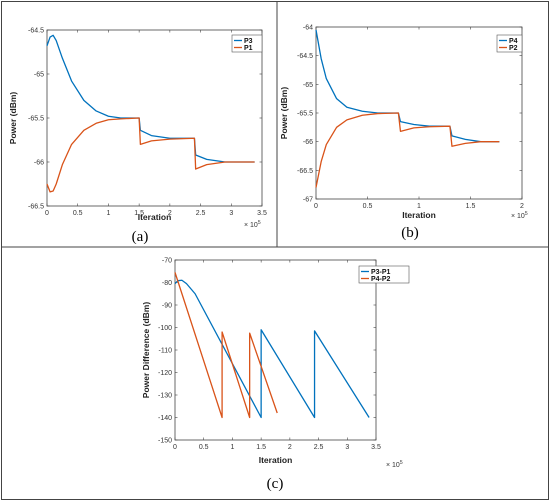 Image resolution: width=550 pixels, height=501 pixels. I want to click on panel-label: (c), so click(275, 484).